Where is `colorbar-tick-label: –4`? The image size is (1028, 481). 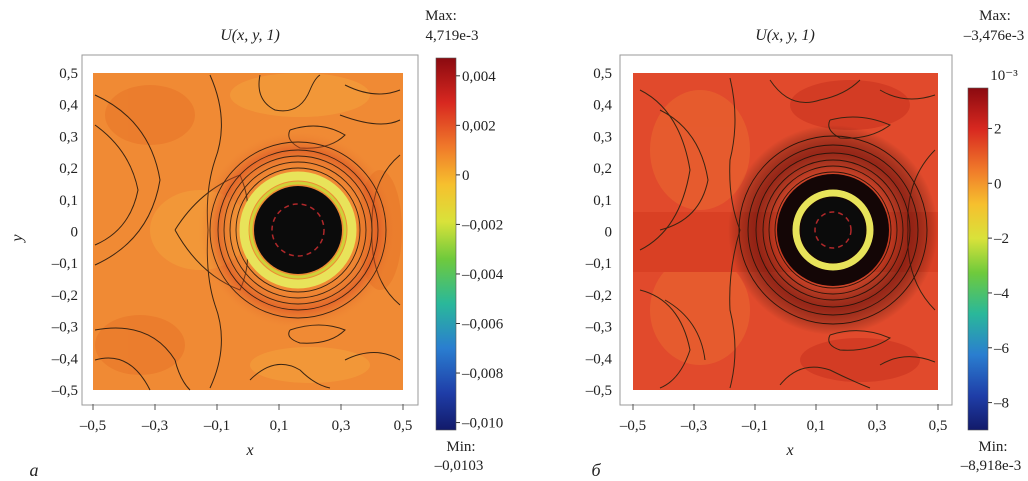 colorbar-tick-label: –4 is located at coordinates (1001, 294).